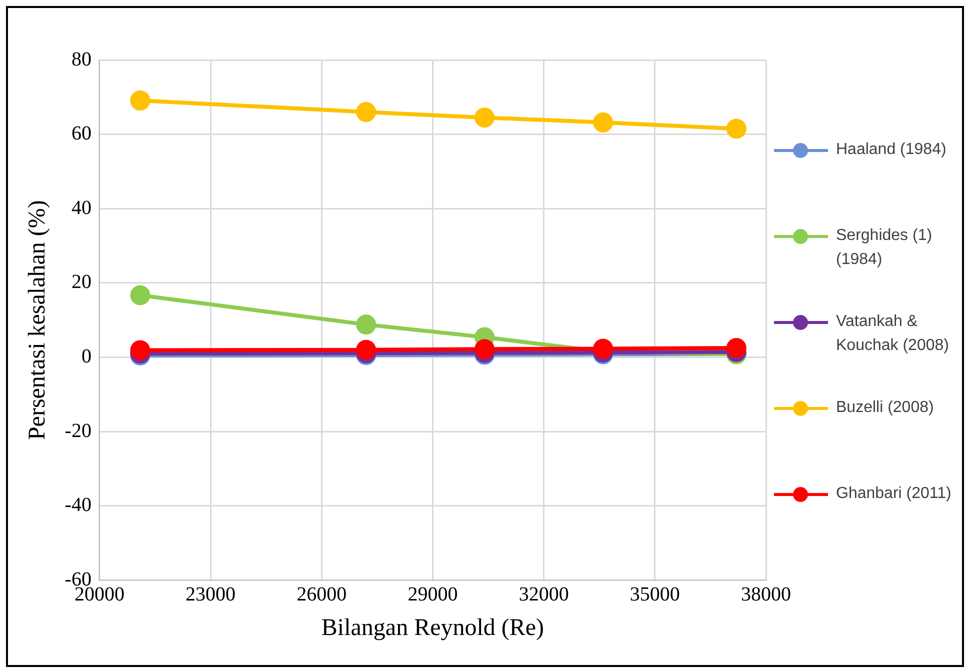 The width and height of the screenshot is (974, 671). What do you see at coordinates (81, 133) in the screenshot?
I see `y-tick-label: 60` at bounding box center [81, 133].